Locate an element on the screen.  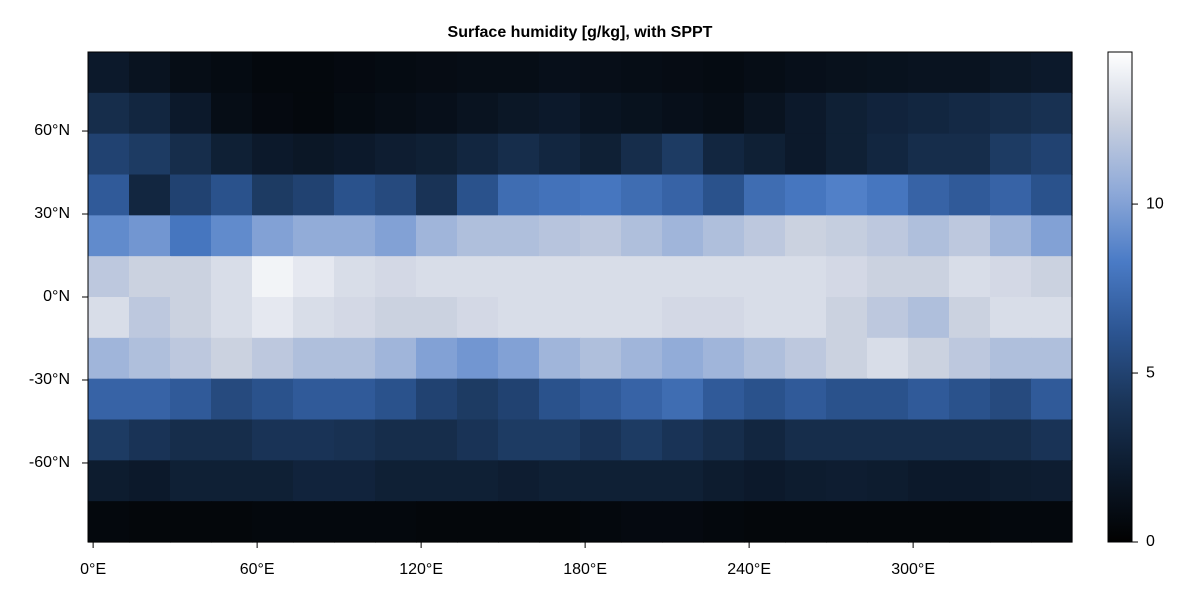
y-tick-label: -60°N is located at coordinates (49, 462).